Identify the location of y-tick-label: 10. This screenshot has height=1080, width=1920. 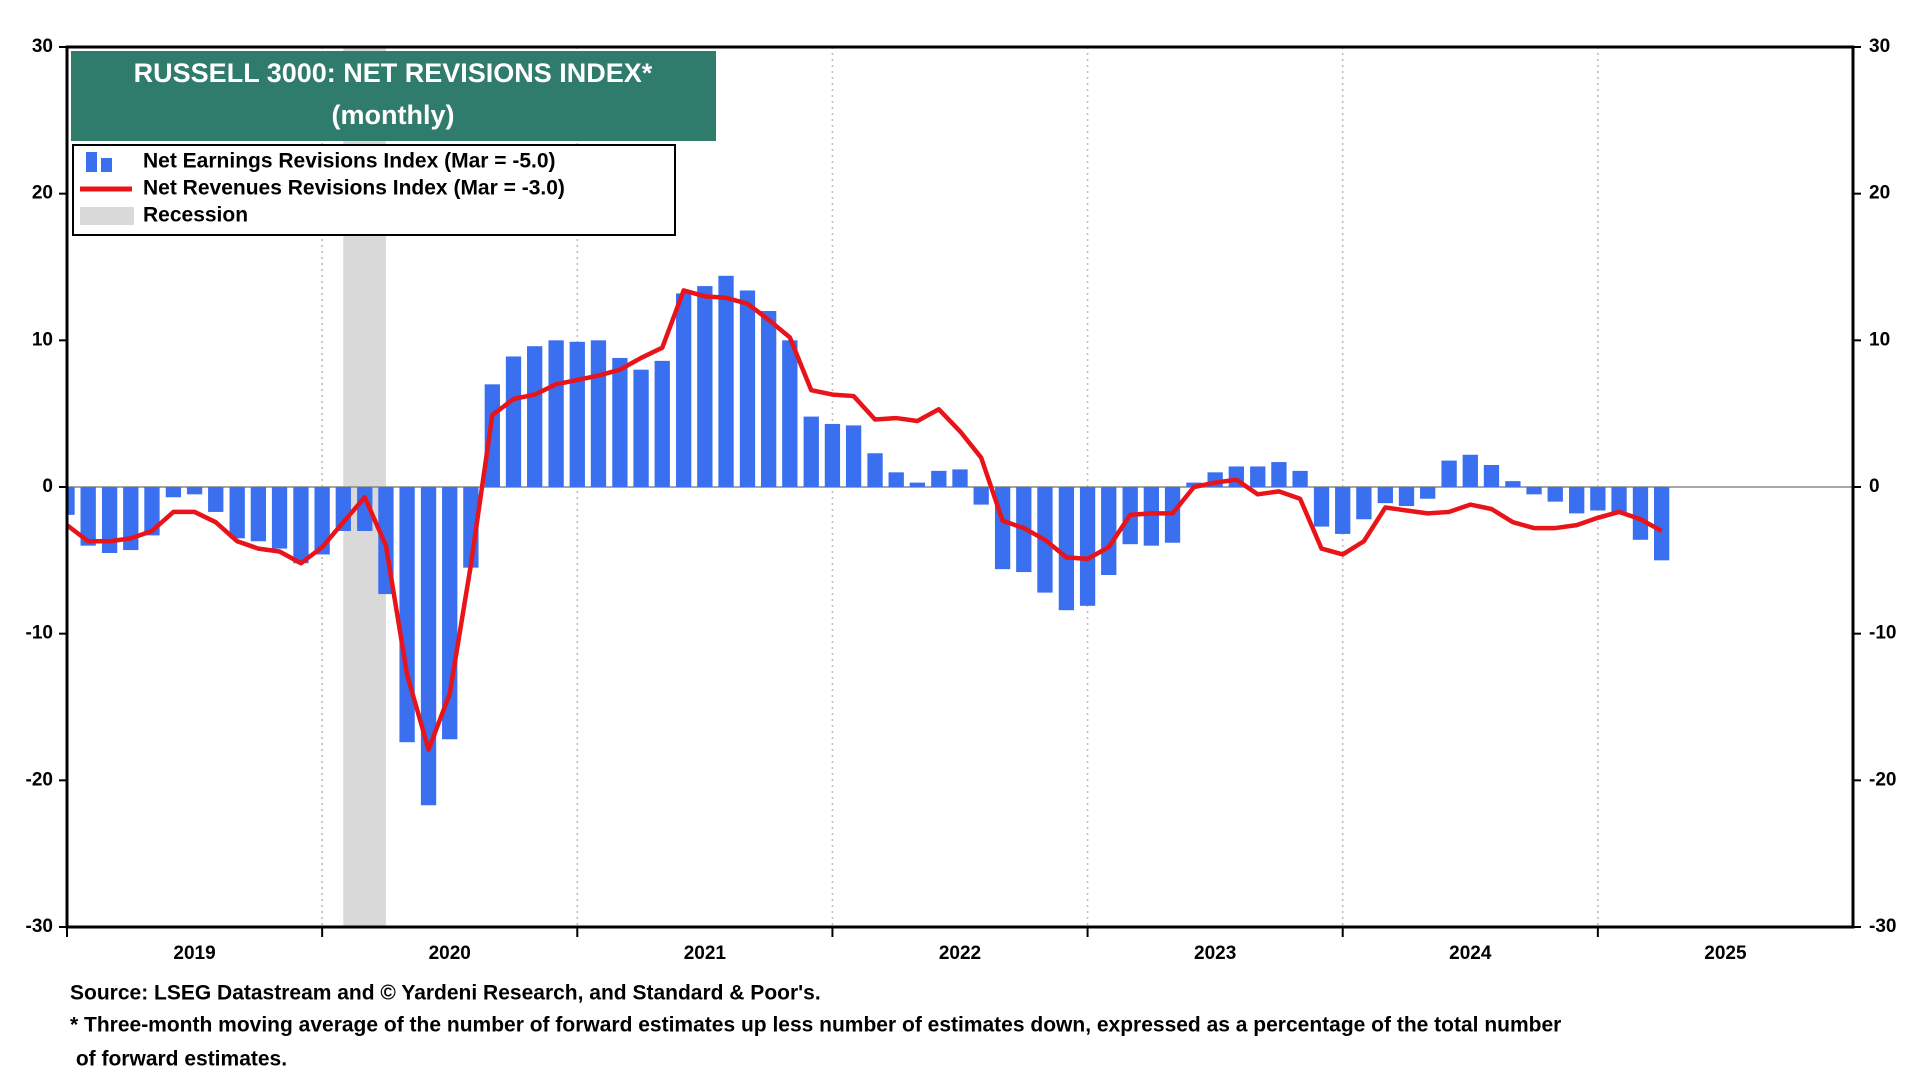
(42, 339).